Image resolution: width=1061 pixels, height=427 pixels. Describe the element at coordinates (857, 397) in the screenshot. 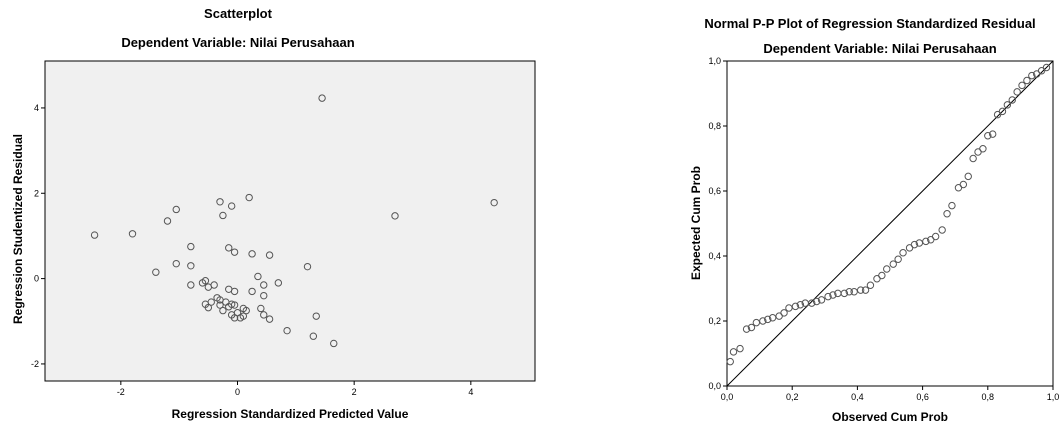

I see `plot2-x-tick-label: 0,4` at that location.